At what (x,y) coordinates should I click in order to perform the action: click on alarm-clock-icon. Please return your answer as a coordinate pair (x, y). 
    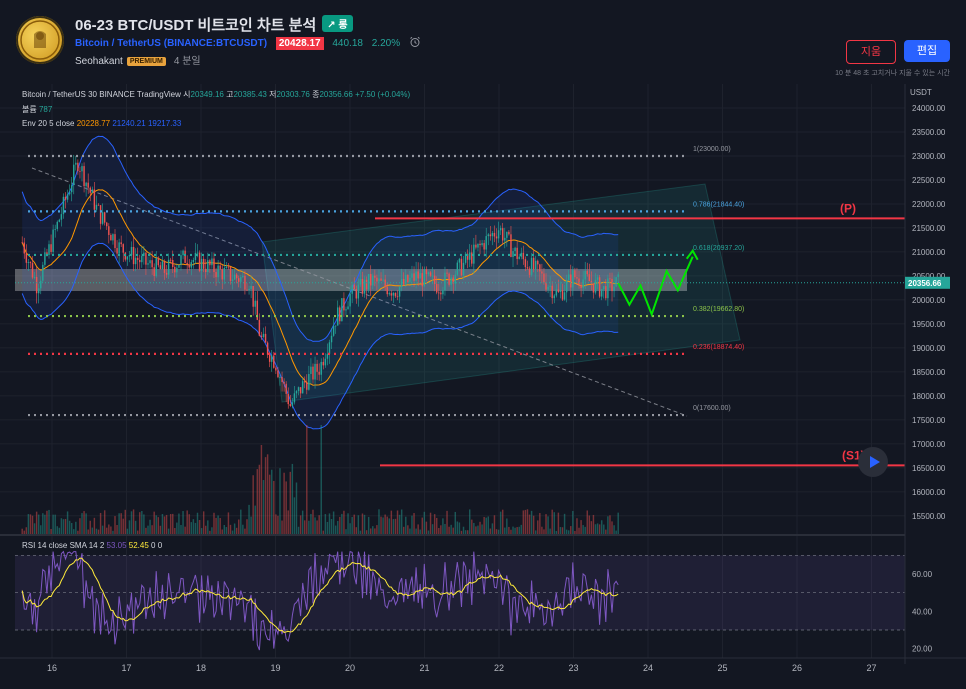
    Looking at the image, I should click on (415, 42).